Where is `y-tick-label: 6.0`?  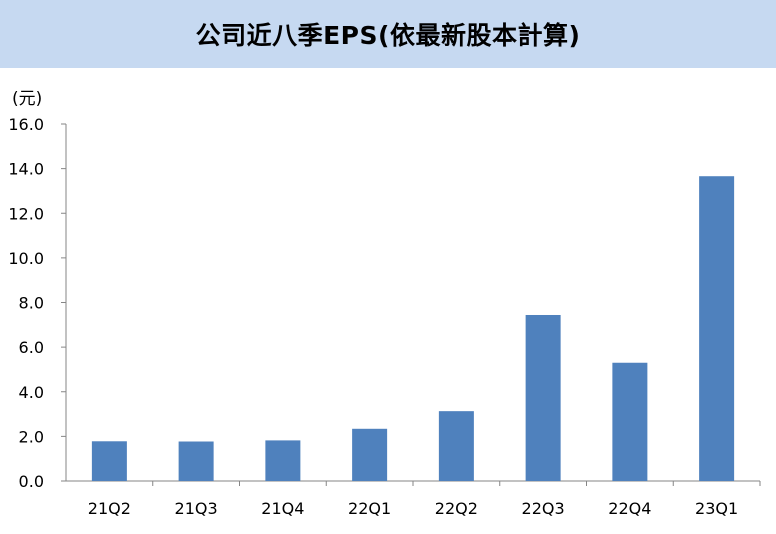
y-tick-label: 6.0 is located at coordinates (31, 347).